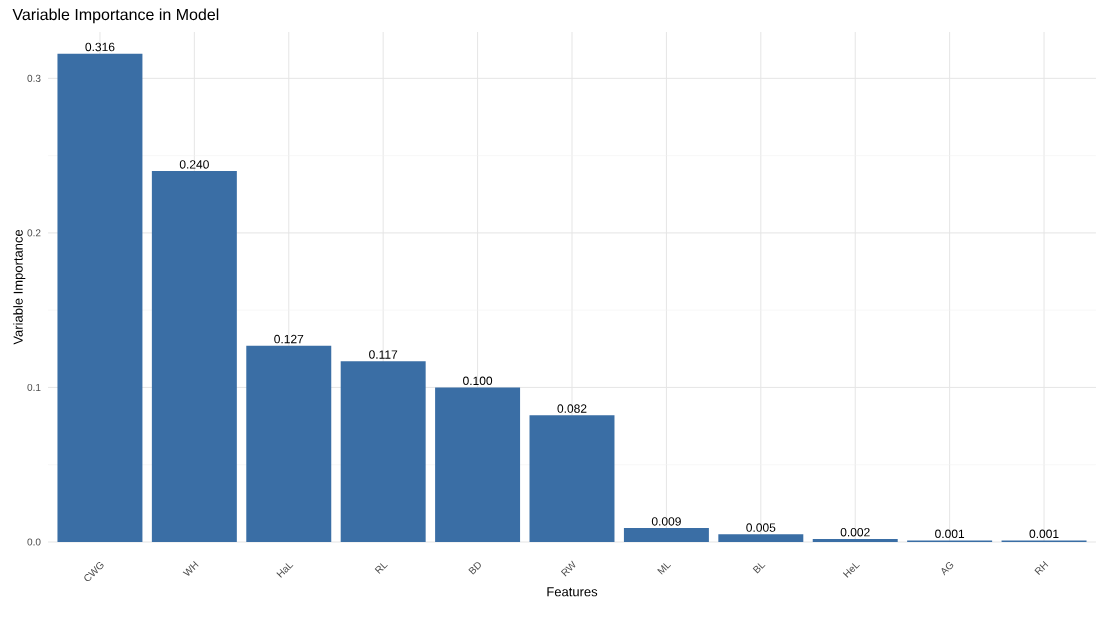  Describe the element at coordinates (115, 16) in the screenshot. I see `chart-title: Variable Importance in Model` at that location.